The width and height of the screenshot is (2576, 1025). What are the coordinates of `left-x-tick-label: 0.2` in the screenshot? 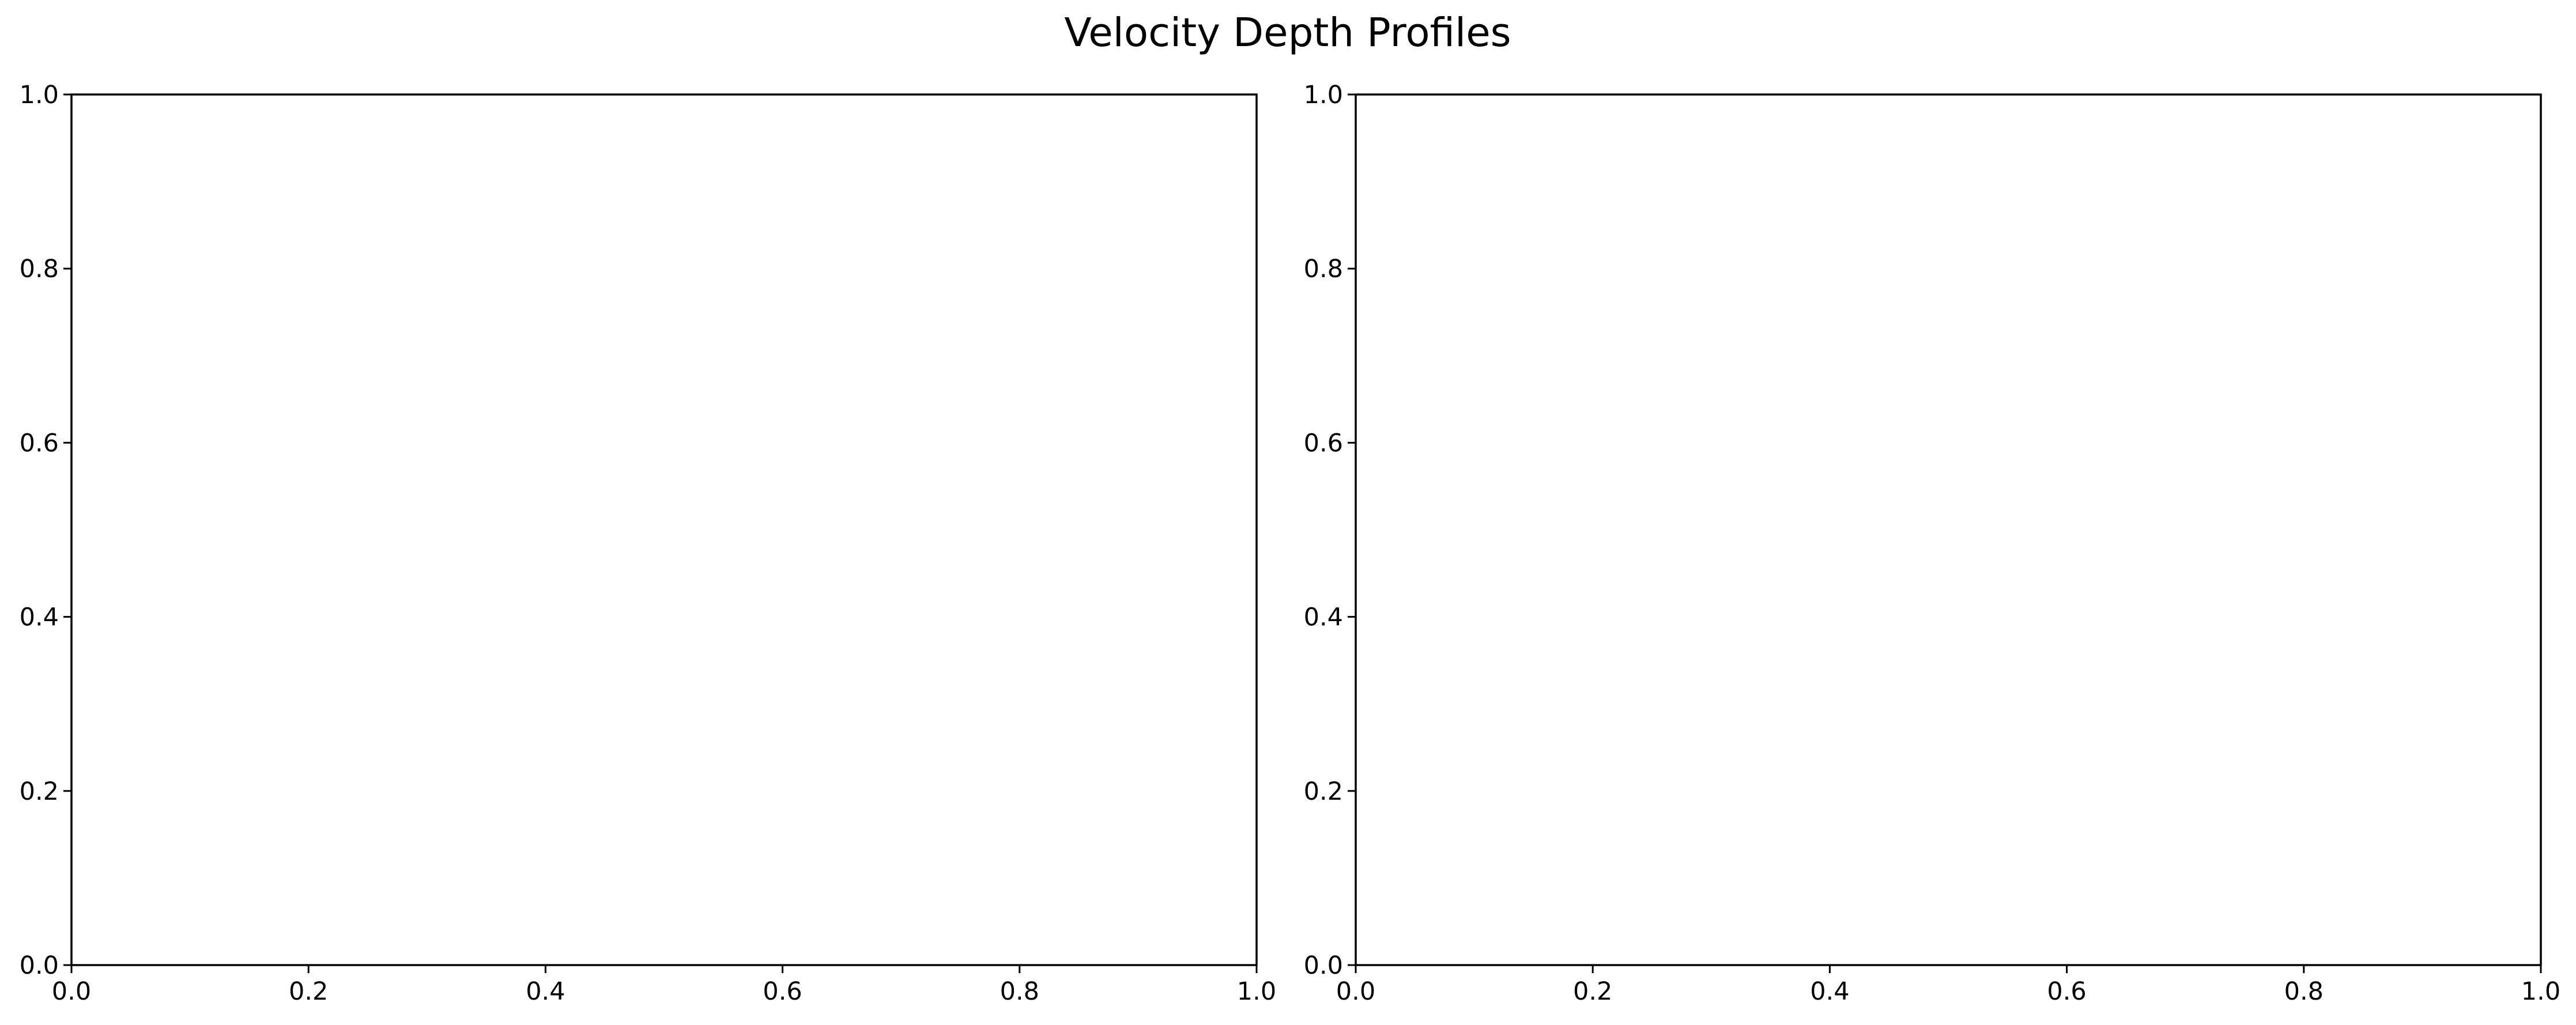 It's located at (308, 991).